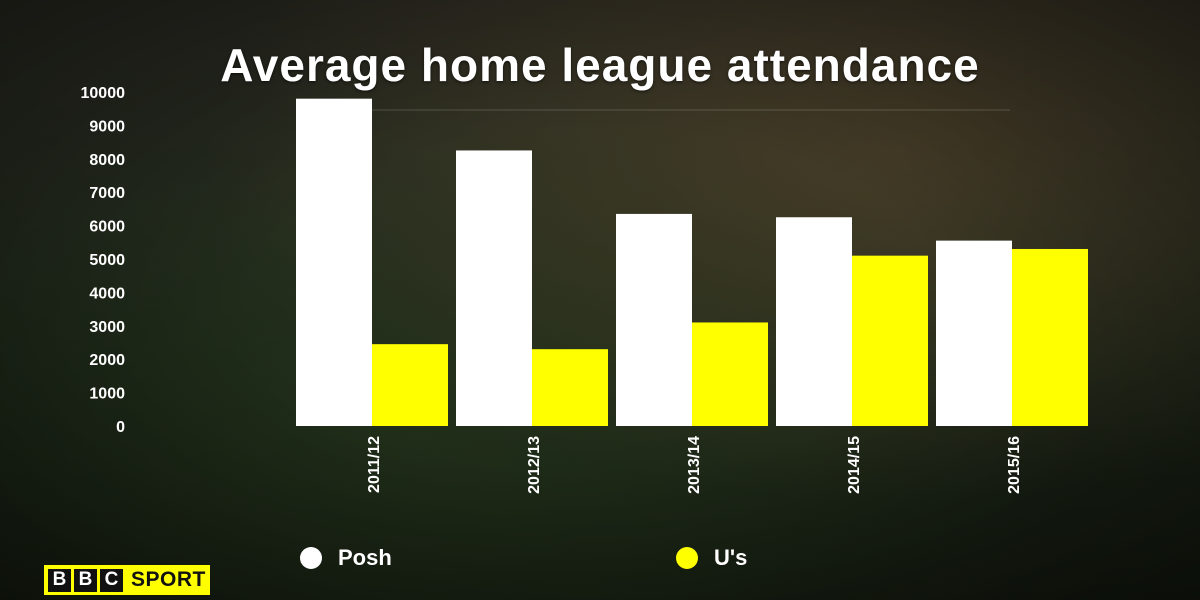 This screenshot has height=600, width=1200. What do you see at coordinates (103, 93) in the screenshot?
I see `y-tick-label: 10000` at bounding box center [103, 93].